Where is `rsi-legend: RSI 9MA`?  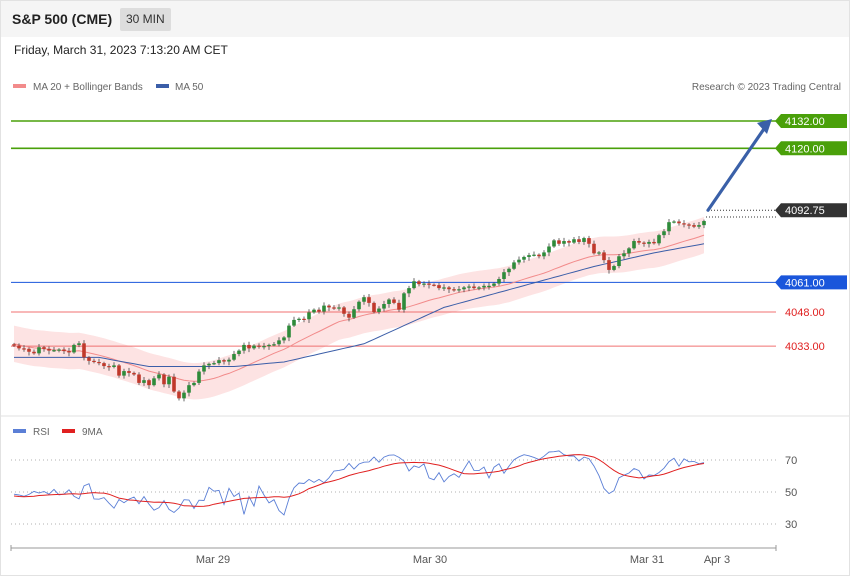 rsi-legend: RSI 9MA is located at coordinates (58, 432).